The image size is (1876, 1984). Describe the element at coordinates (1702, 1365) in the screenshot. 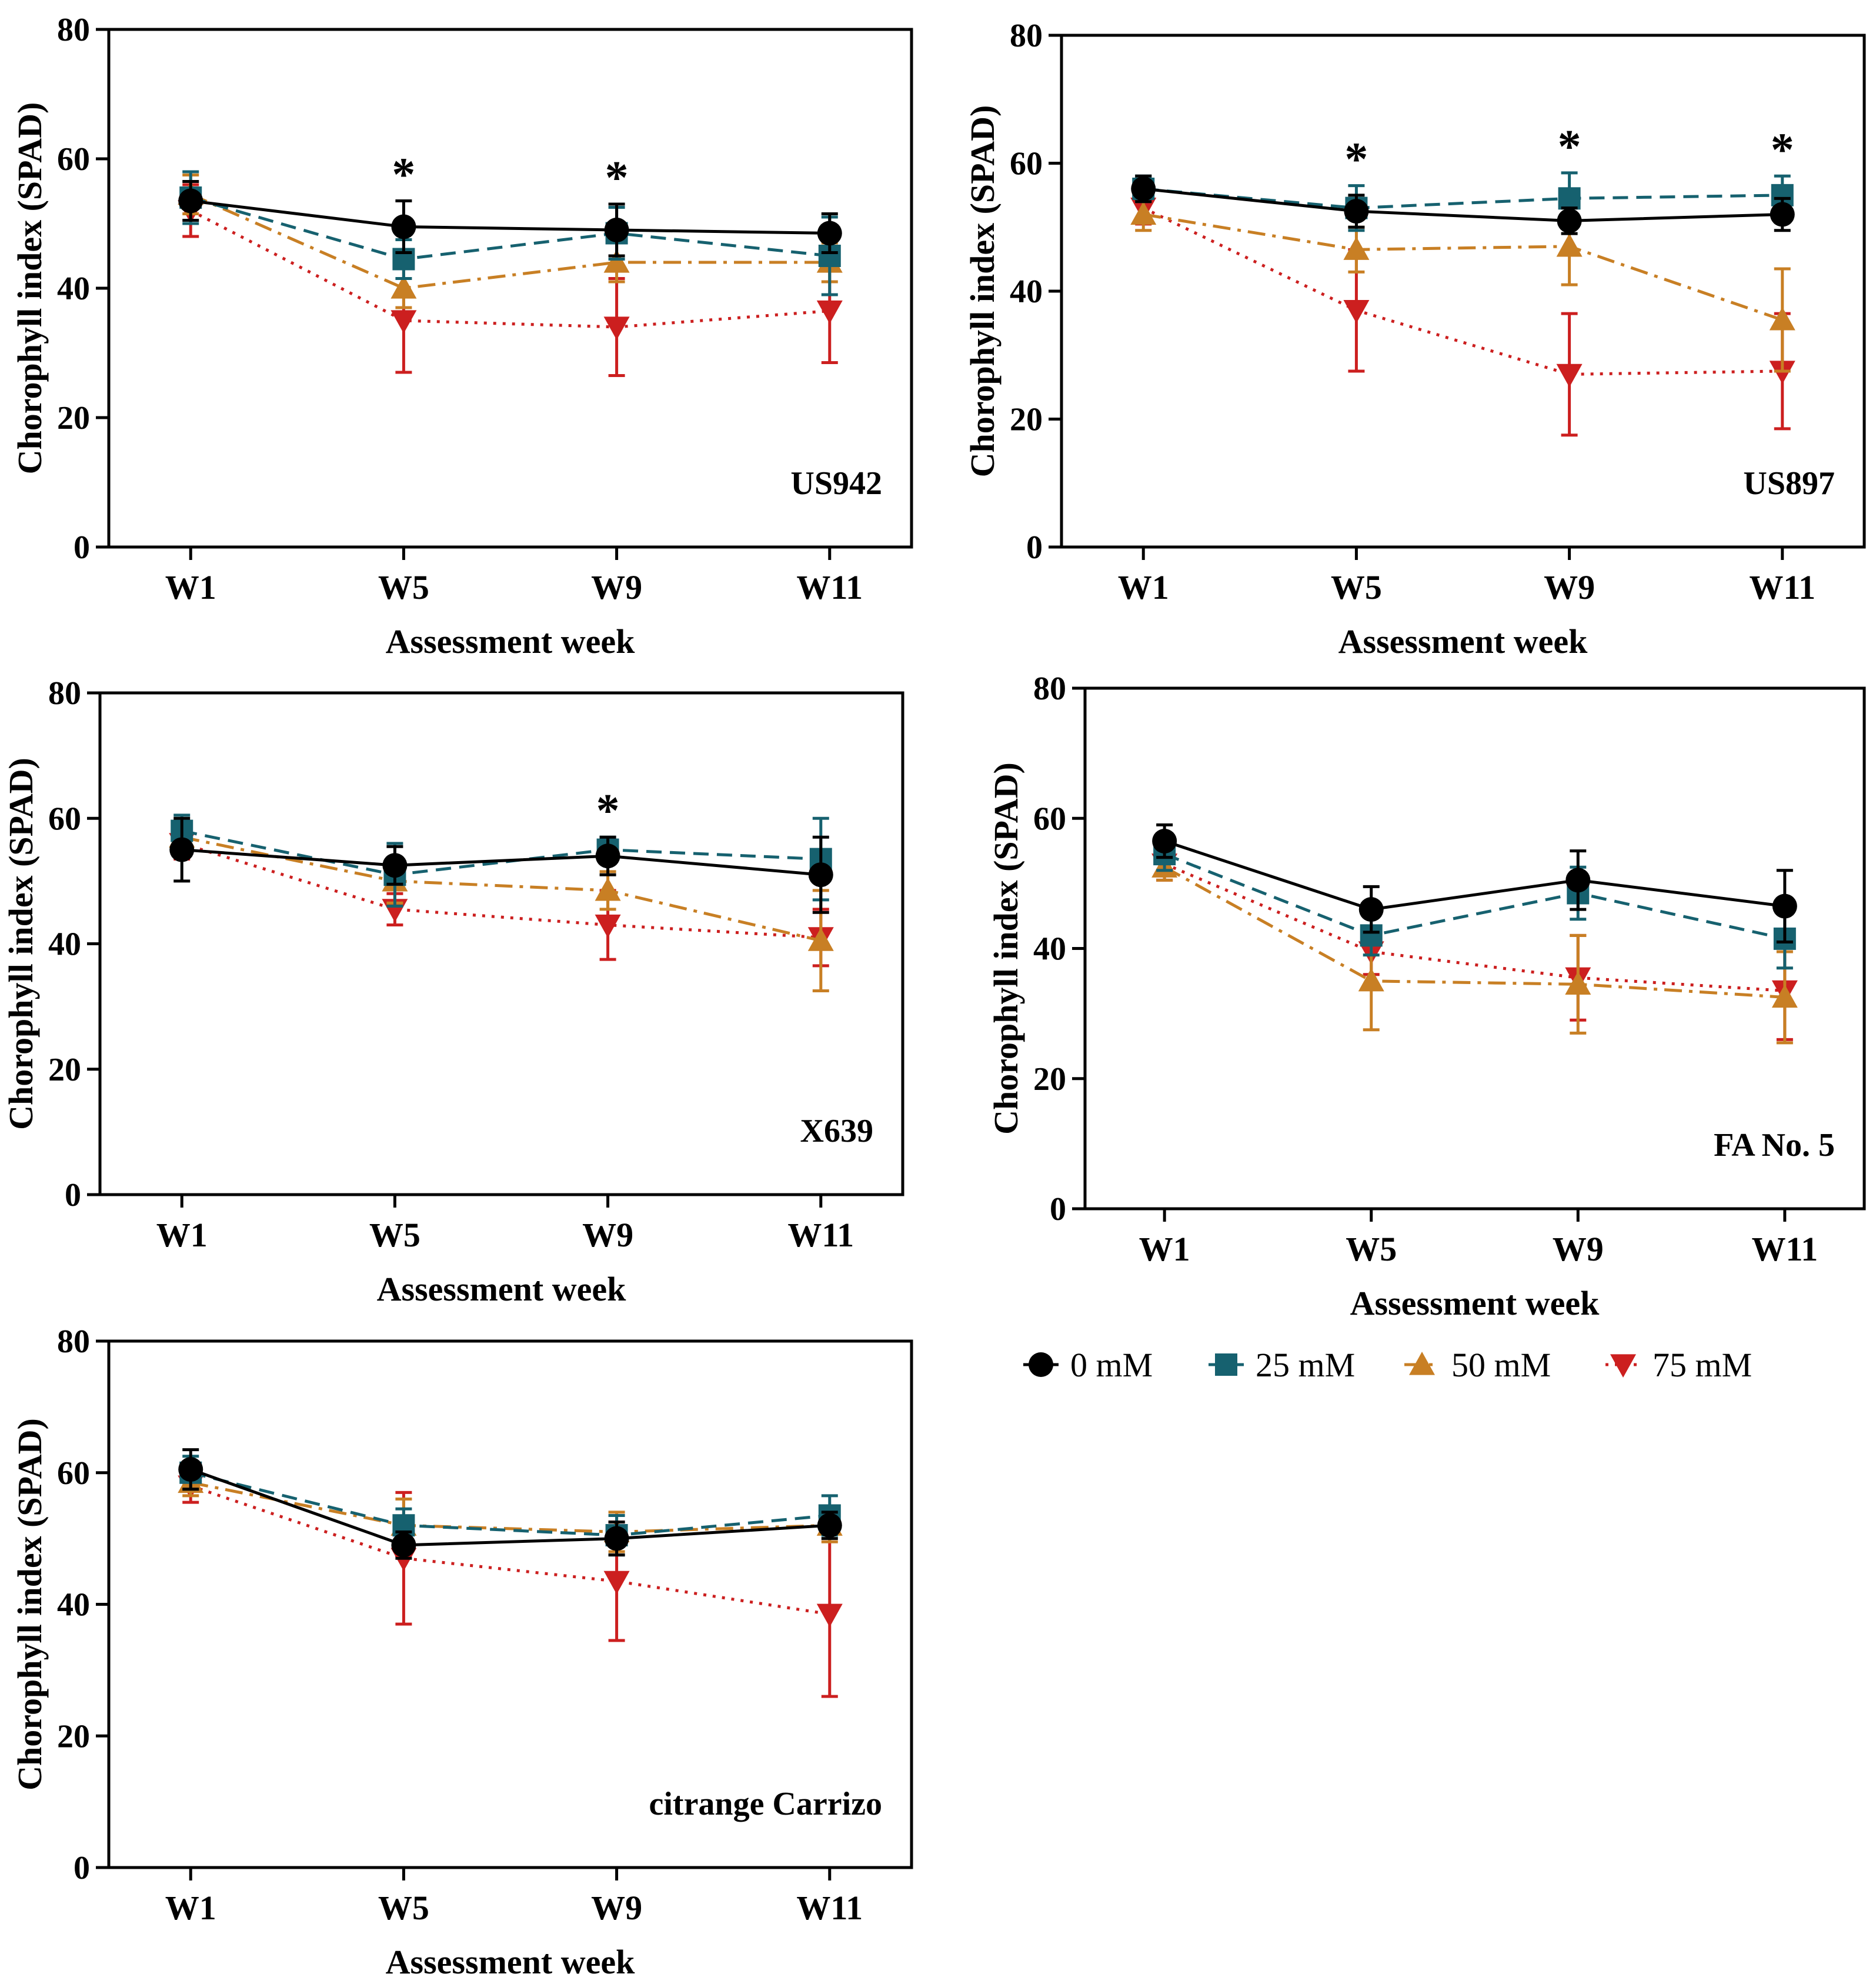

I see `legend-label: 75 mM` at that location.